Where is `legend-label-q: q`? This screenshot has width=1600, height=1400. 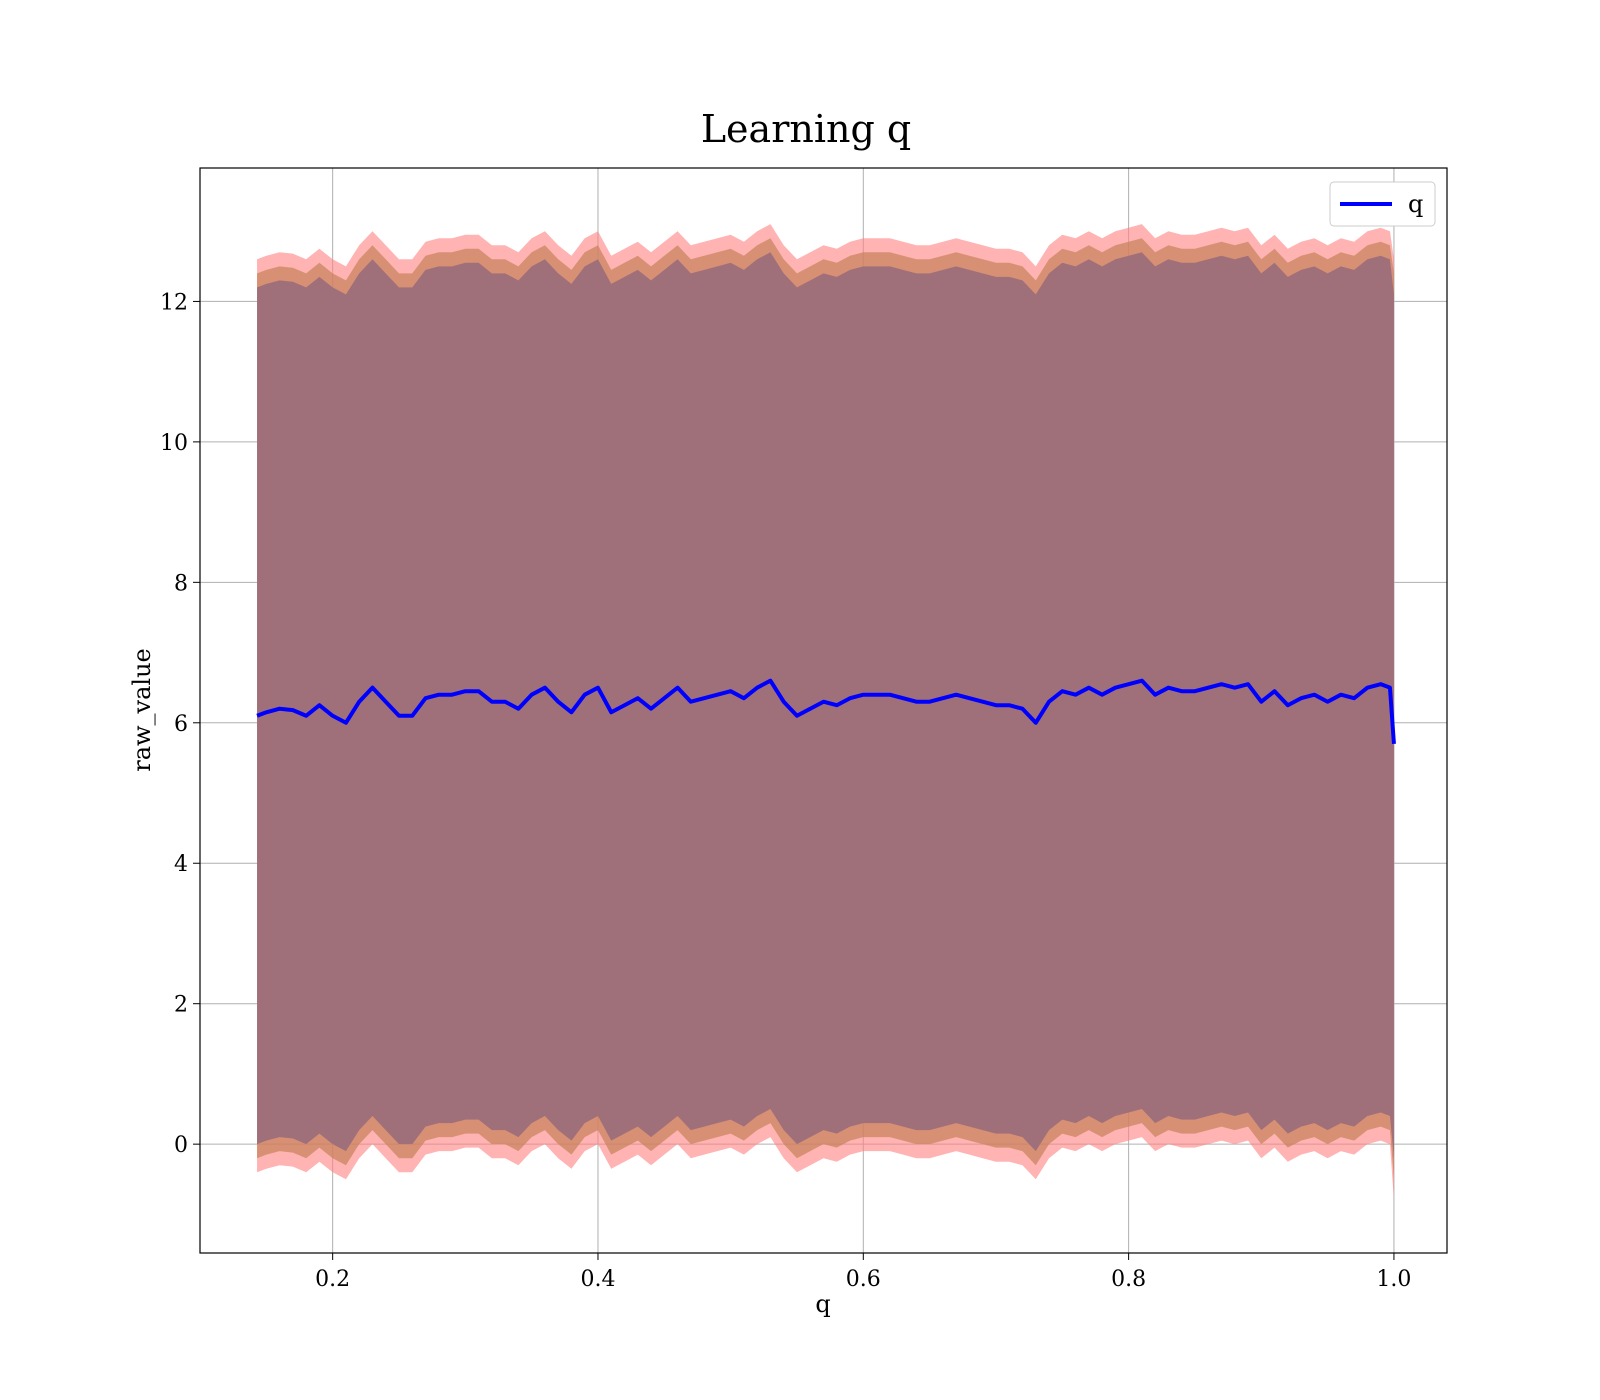
legend-label-q: q is located at coordinates (1415, 204).